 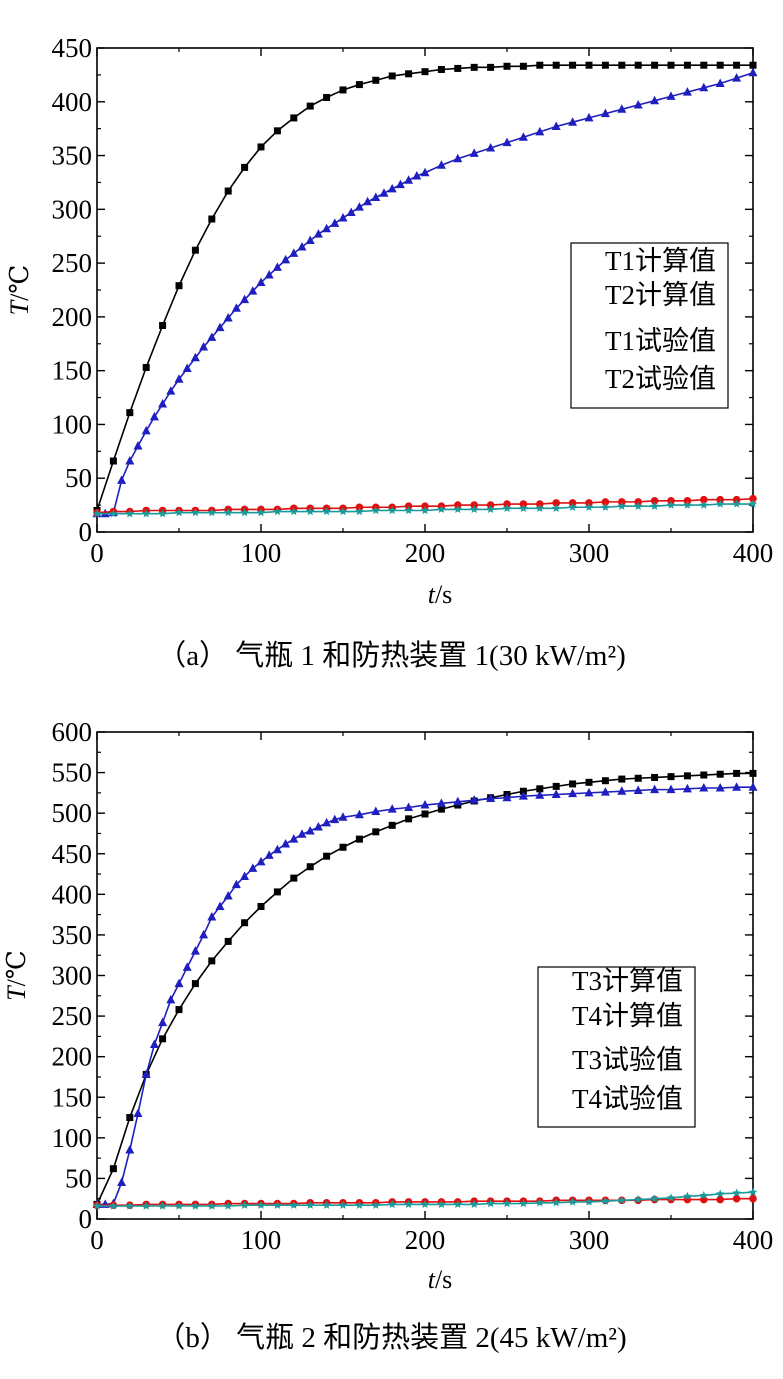 I want to click on y-tick-label: 0, so click(x=86, y=1219).